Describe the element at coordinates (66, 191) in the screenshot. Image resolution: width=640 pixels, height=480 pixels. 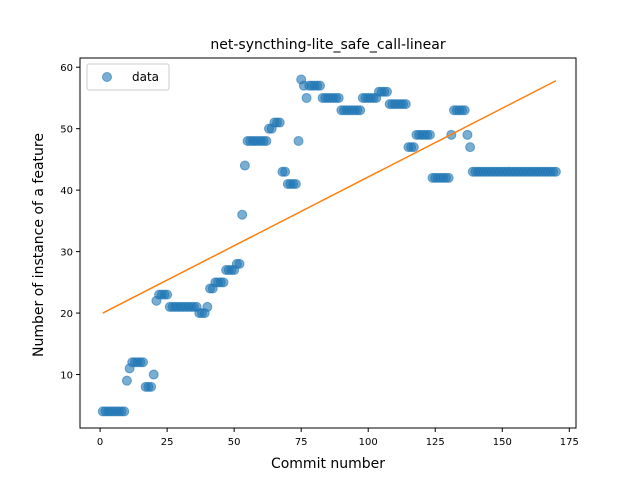
I see `y-tick-label: 40` at that location.